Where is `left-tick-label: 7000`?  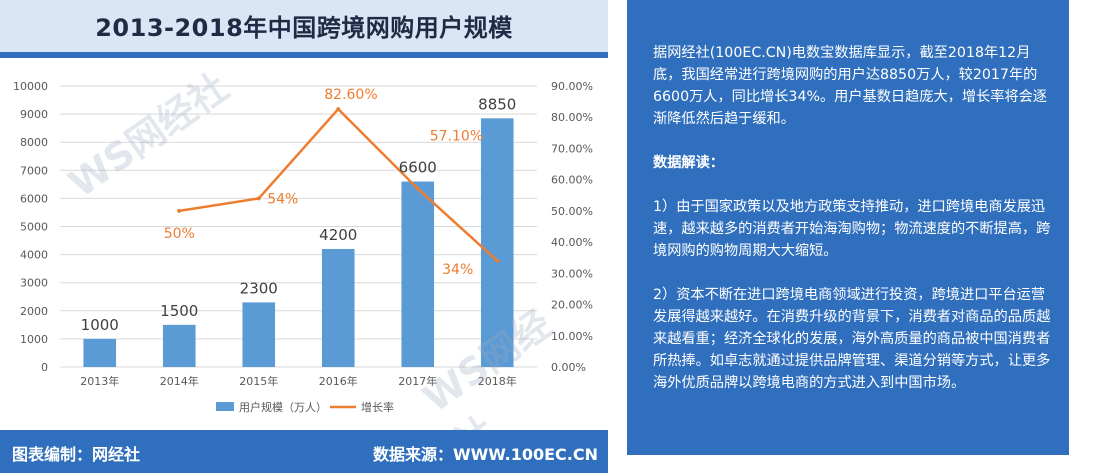 left-tick-label: 7000 is located at coordinates (34, 170).